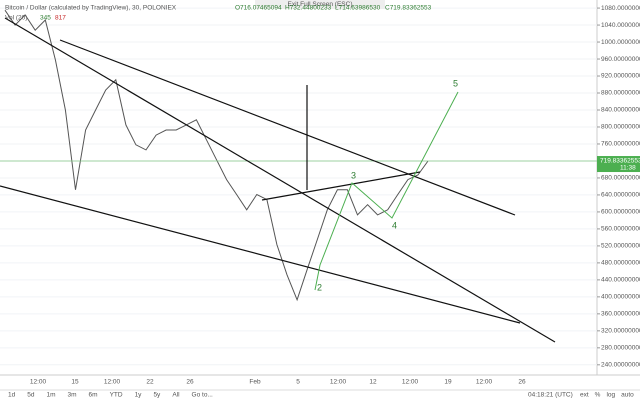 This screenshot has width=640, height=405. Describe the element at coordinates (620, 110) in the screenshot. I see `y-tick-label: 840.00000000` at that location.